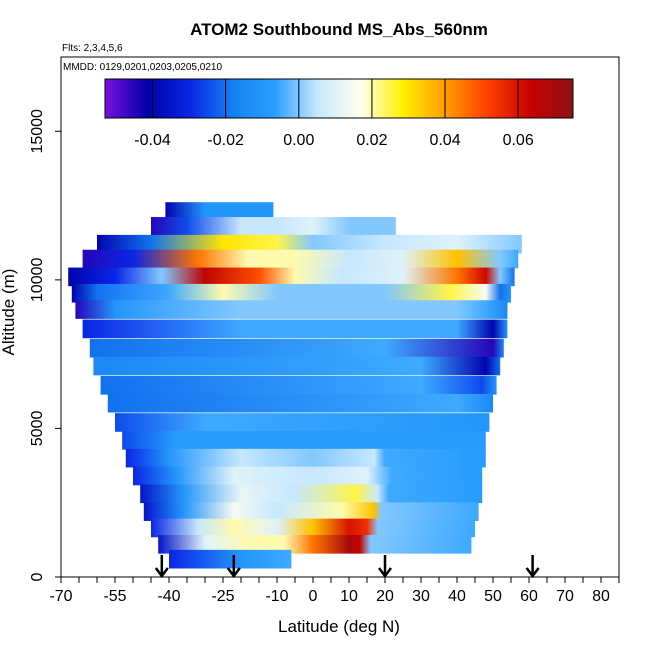 Image resolution: width=650 pixels, height=650 pixels. What do you see at coordinates (518, 140) in the screenshot?
I see `colorbar-tick-label: 0.06` at bounding box center [518, 140].